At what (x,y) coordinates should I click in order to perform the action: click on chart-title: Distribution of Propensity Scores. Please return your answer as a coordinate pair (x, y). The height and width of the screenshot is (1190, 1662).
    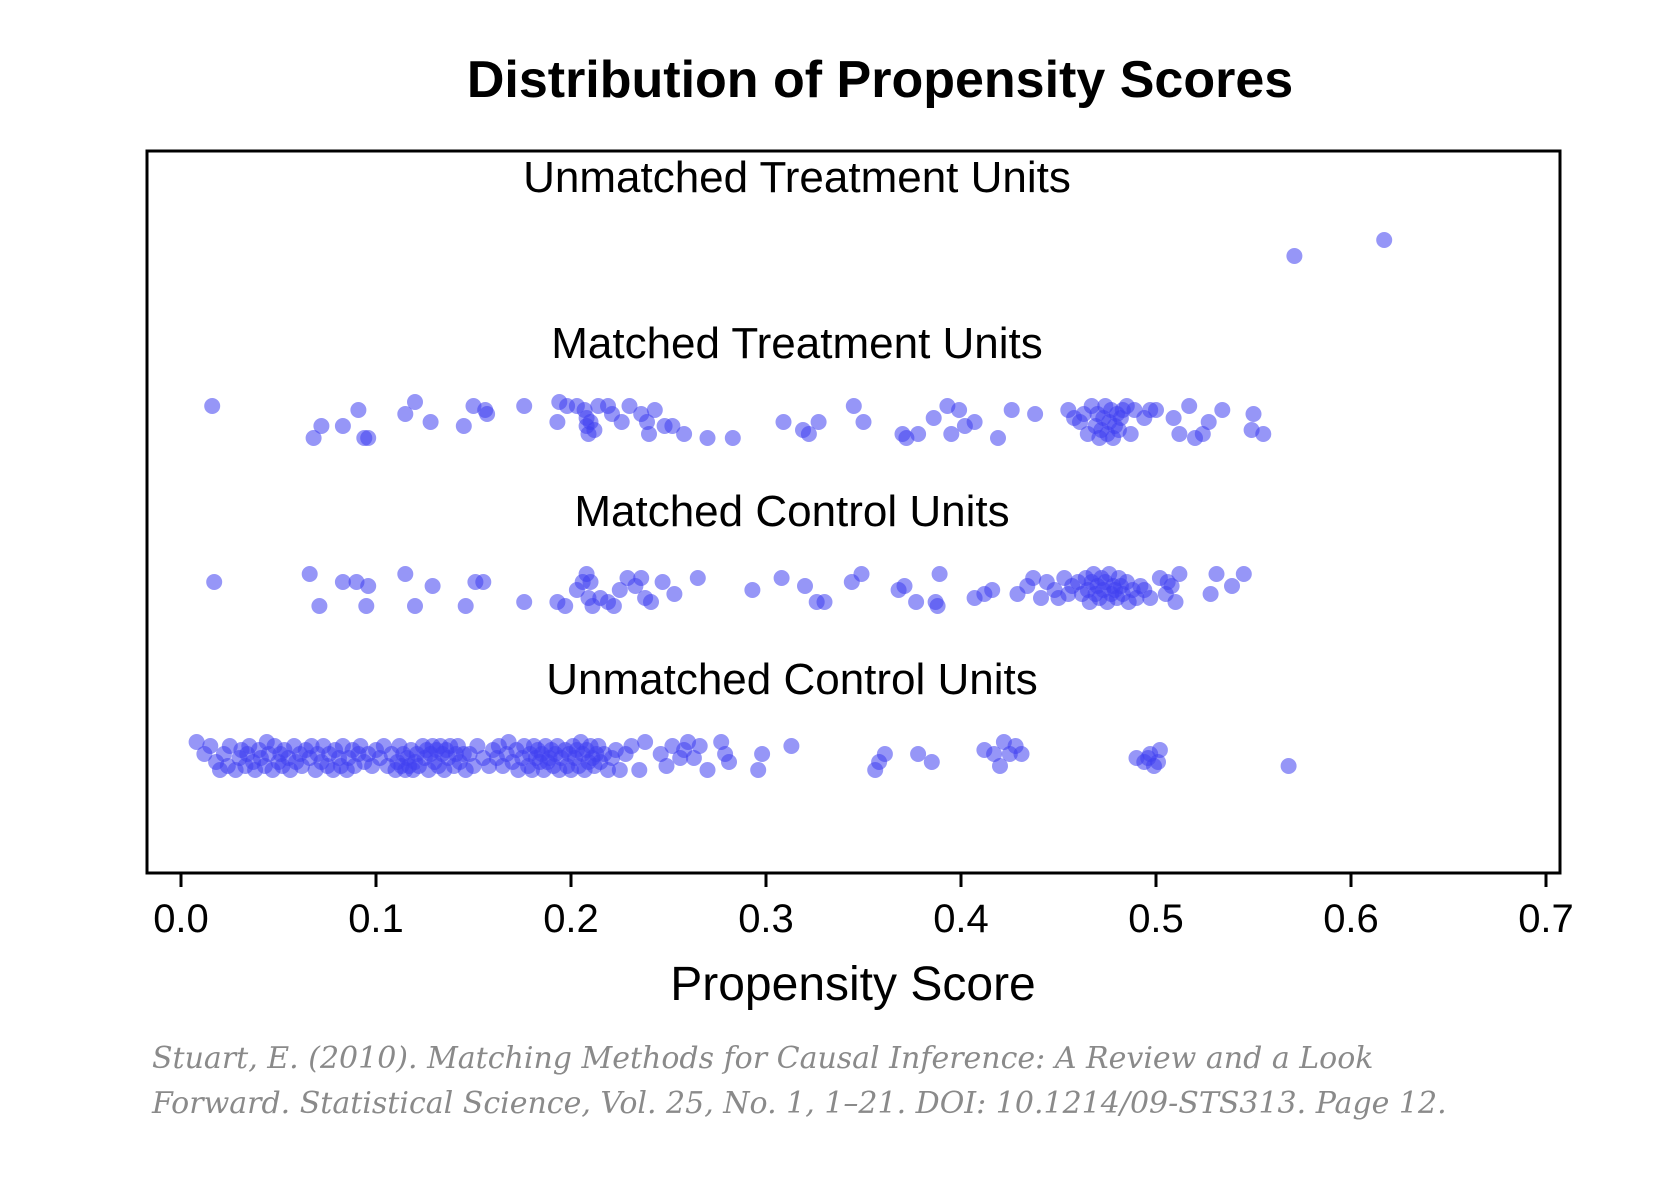
    Looking at the image, I should click on (880, 80).